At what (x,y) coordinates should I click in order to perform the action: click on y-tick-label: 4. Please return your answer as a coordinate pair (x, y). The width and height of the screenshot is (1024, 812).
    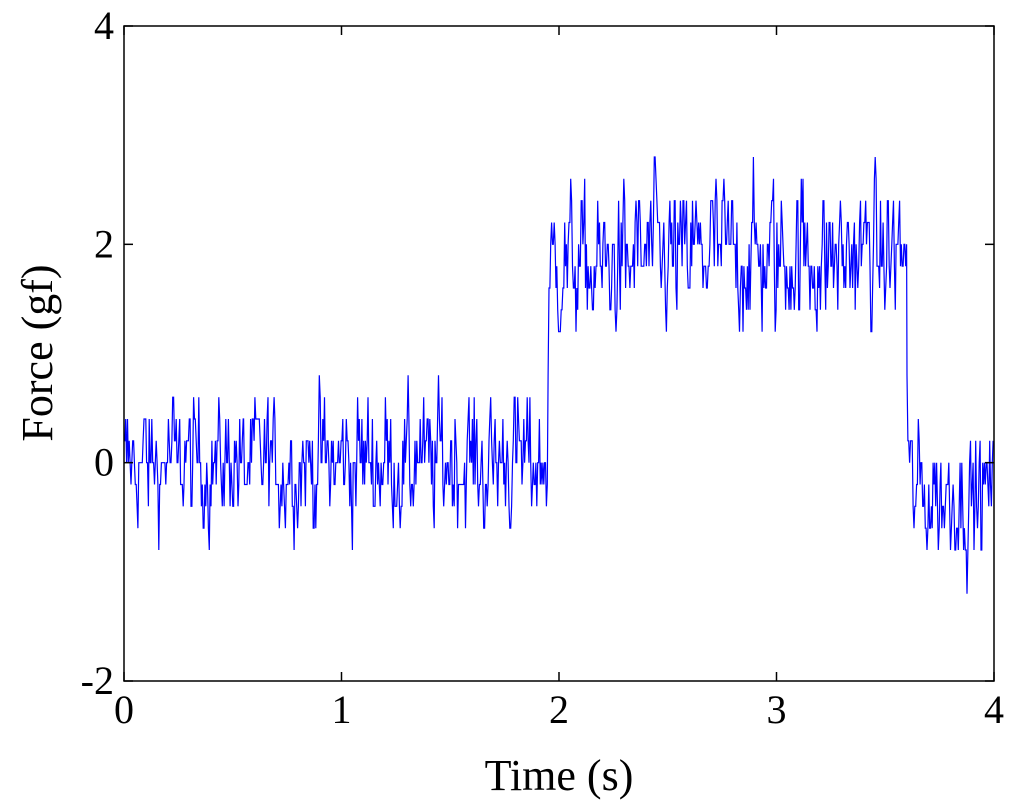
    Looking at the image, I should click on (104, 25).